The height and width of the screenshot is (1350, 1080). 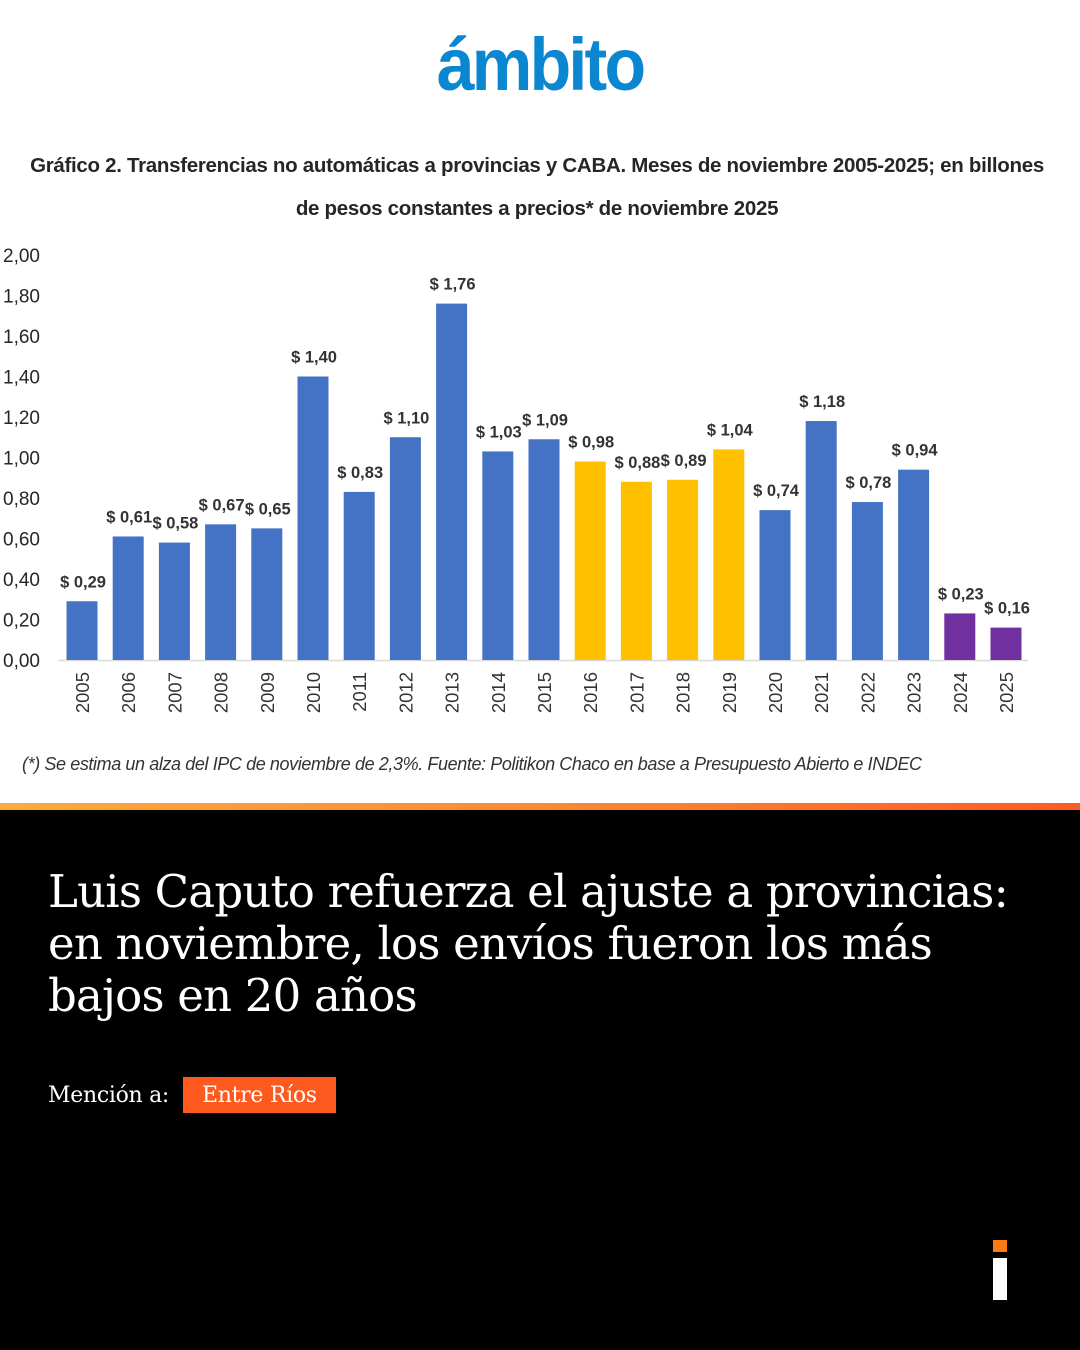 I want to click on mention-row: Mención a: Entre Ríos, so click(x=192, y=1095).